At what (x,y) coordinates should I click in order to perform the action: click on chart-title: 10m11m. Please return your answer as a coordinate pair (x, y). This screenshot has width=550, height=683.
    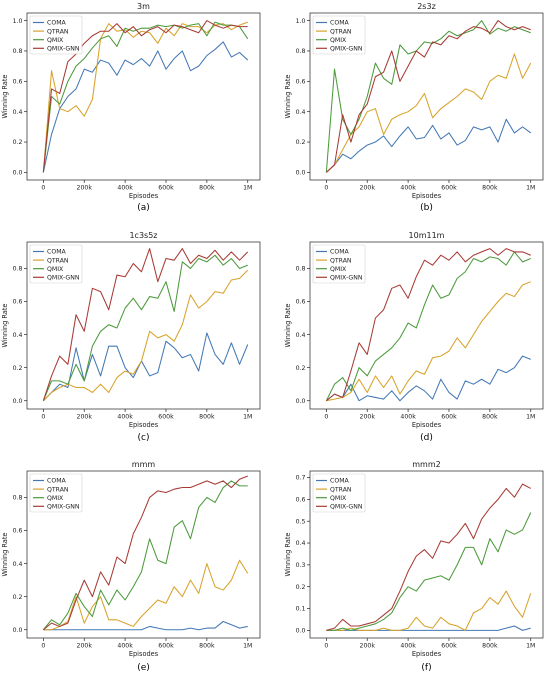
    Looking at the image, I should click on (427, 235).